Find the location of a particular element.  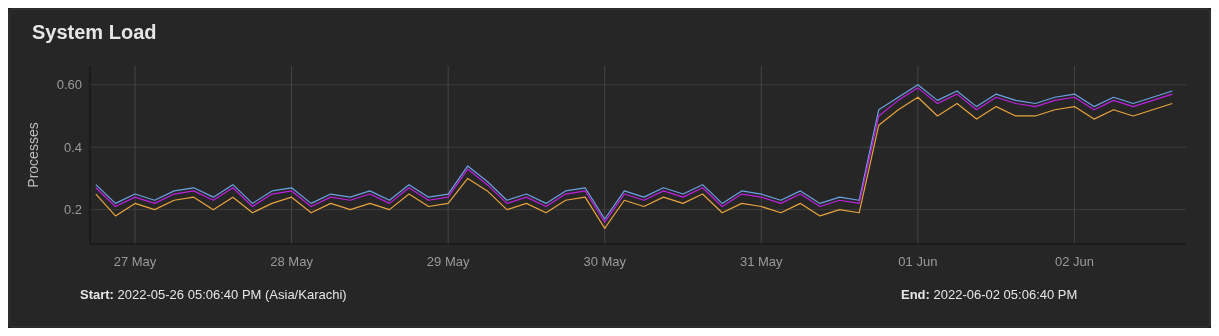

x-tick-label: 28 May is located at coordinates (292, 261).